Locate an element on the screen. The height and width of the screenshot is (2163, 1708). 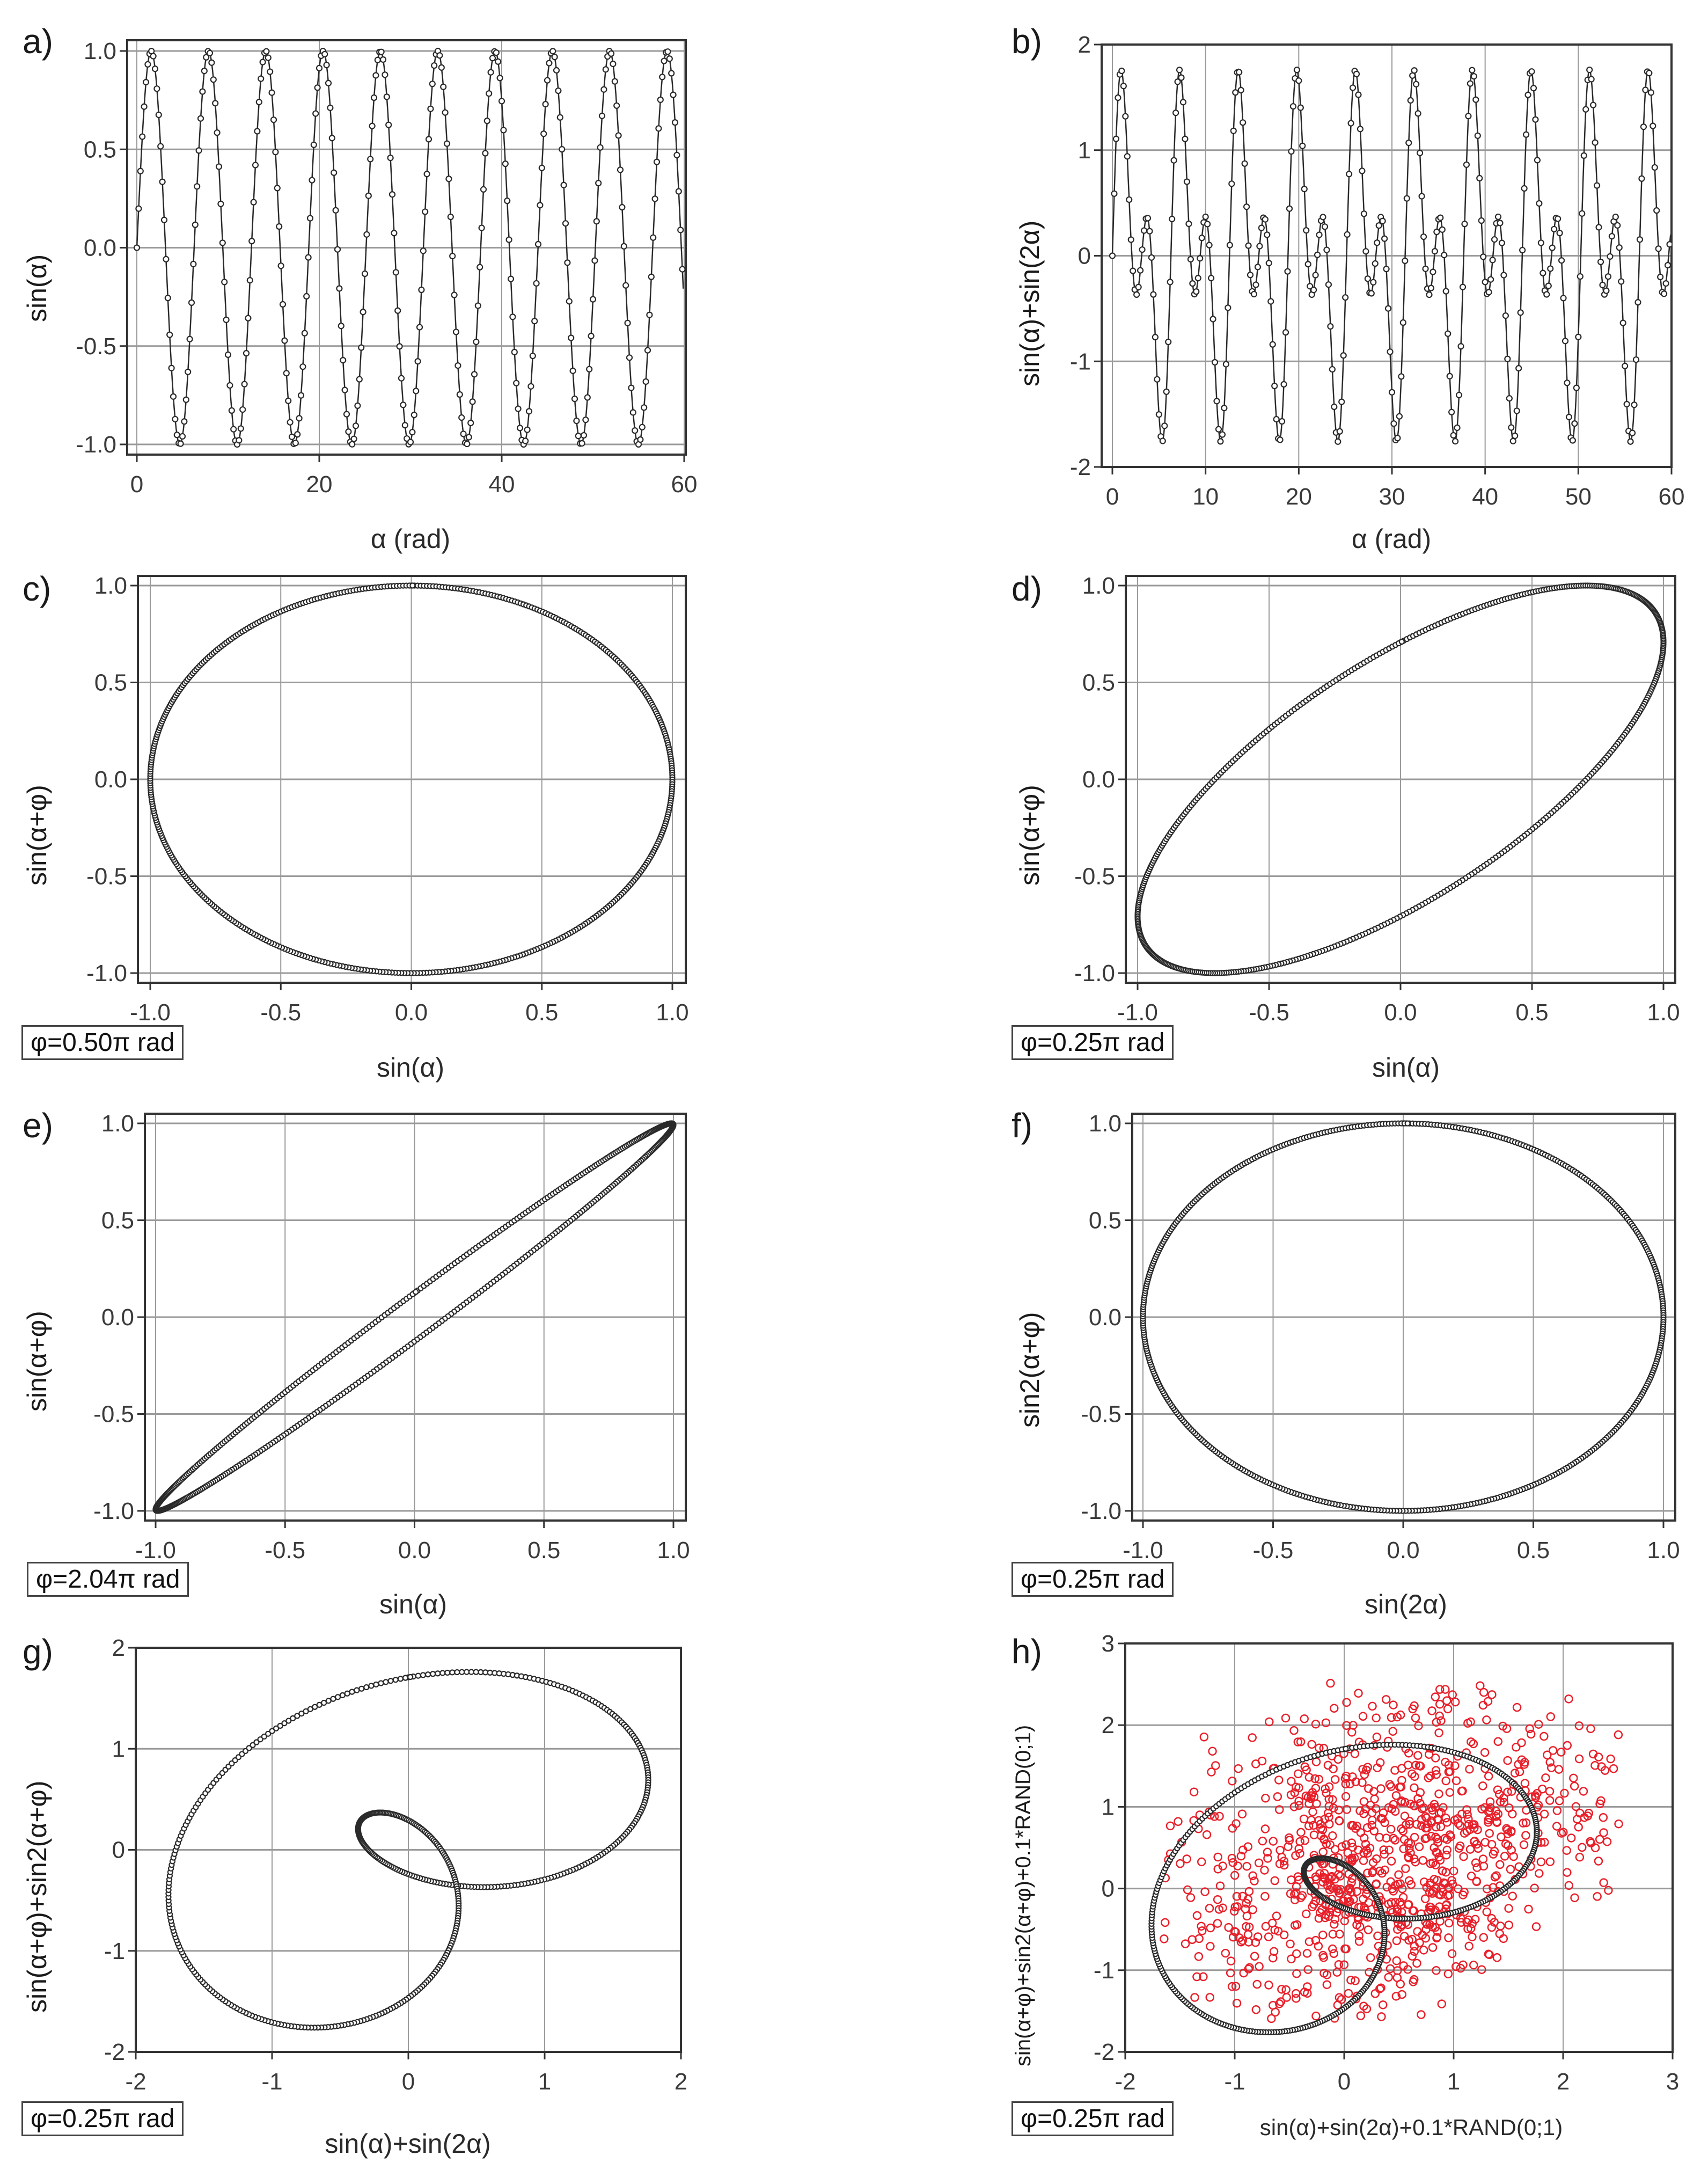
x-axis-label-c: sin(α) is located at coordinates (411, 1068).